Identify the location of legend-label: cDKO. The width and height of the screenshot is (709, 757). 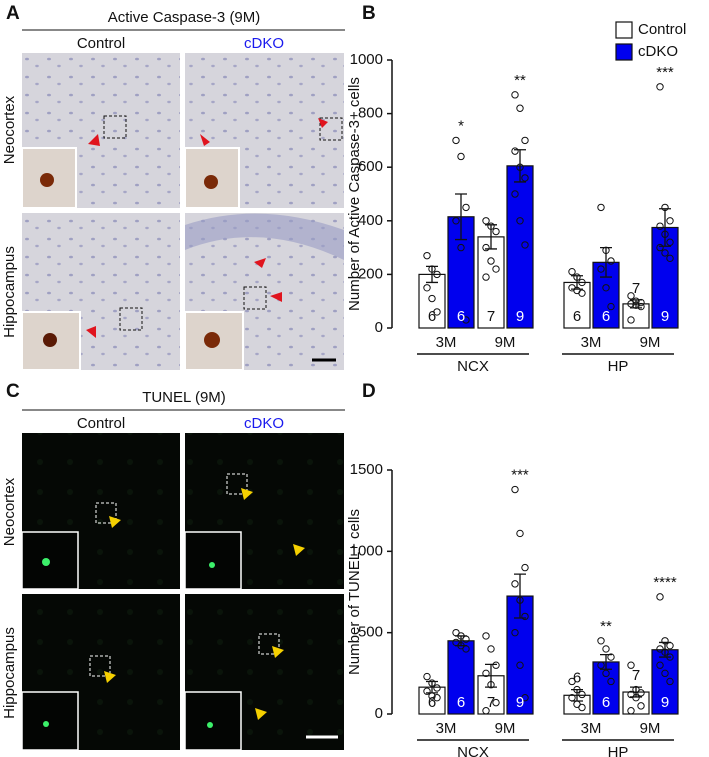
(658, 51).